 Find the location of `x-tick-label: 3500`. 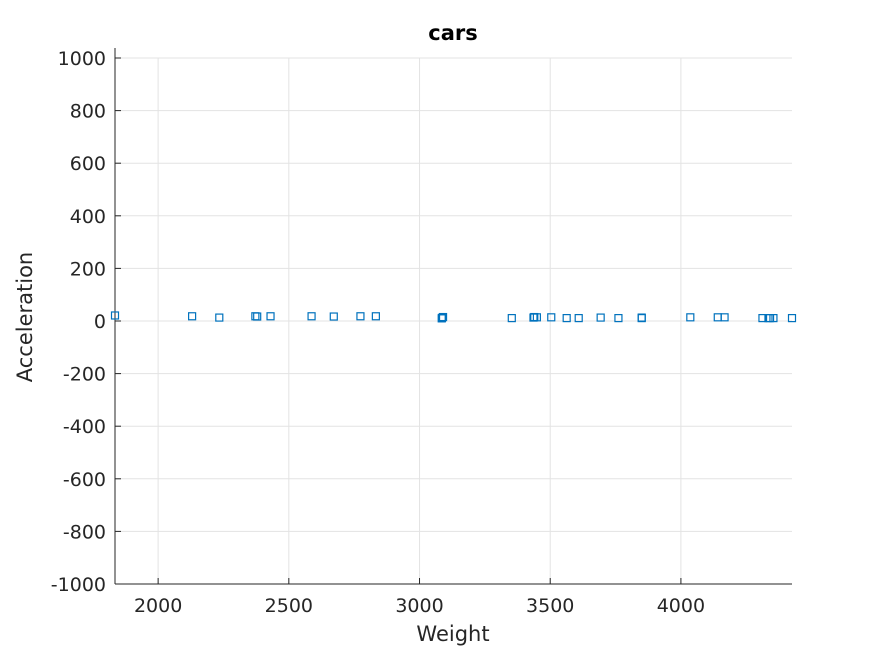

x-tick-label: 3500 is located at coordinates (550, 606).